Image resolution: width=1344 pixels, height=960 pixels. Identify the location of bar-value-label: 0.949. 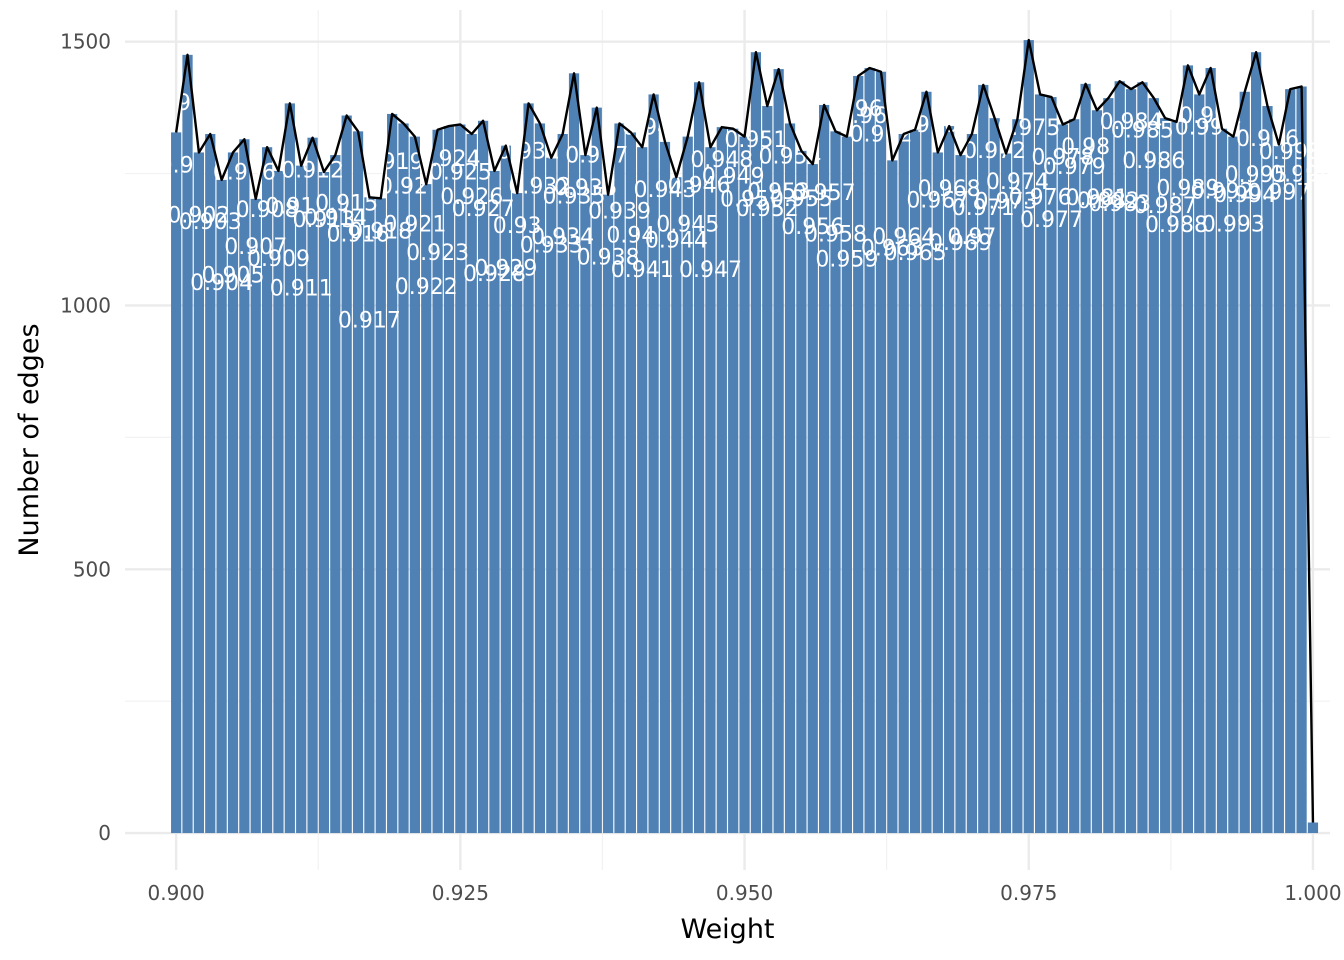
(733, 177).